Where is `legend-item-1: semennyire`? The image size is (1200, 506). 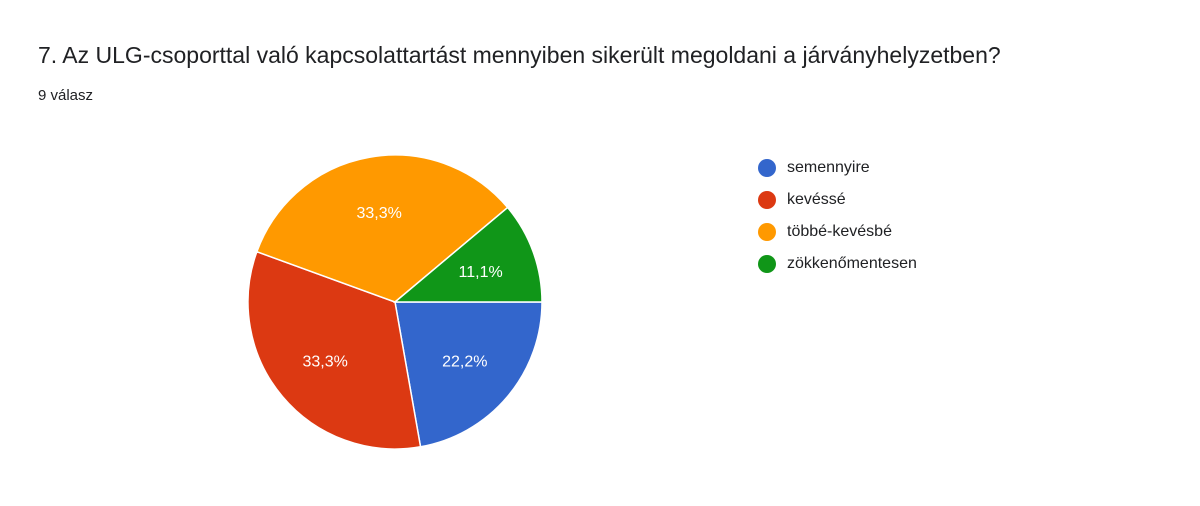 legend-item-1: semennyire is located at coordinates (837, 168).